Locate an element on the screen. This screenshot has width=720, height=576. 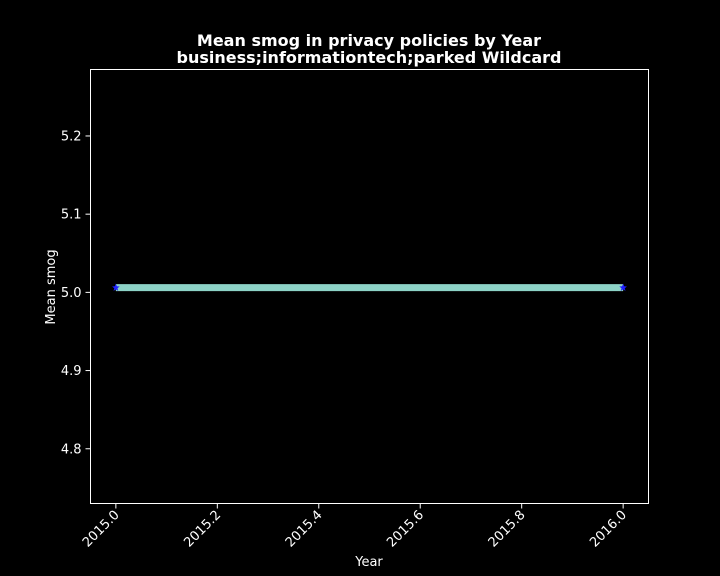
y-tick-label: 4.9 is located at coordinates (71, 371).